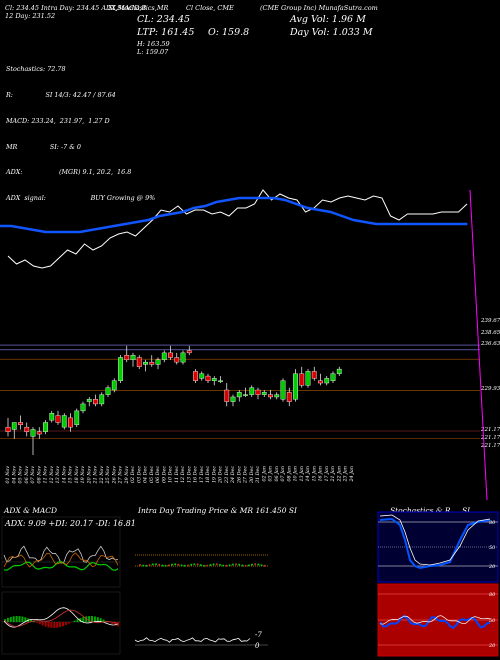  I want to click on high-value: H: 163.59, so click(153, 44).